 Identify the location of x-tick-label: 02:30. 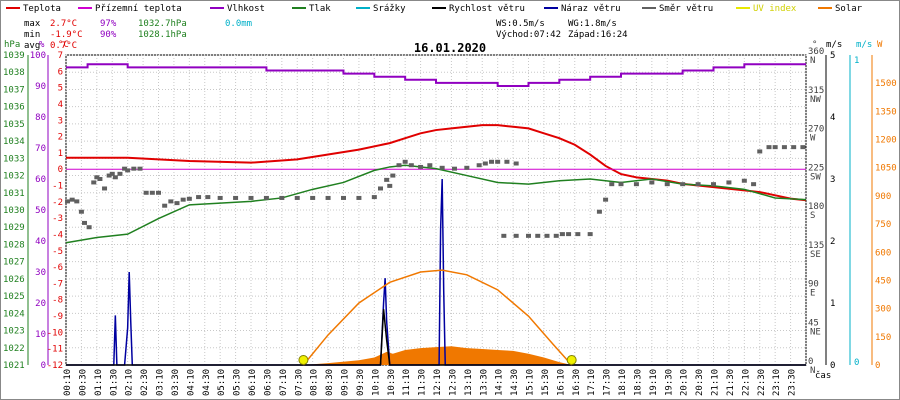
(145, 382).